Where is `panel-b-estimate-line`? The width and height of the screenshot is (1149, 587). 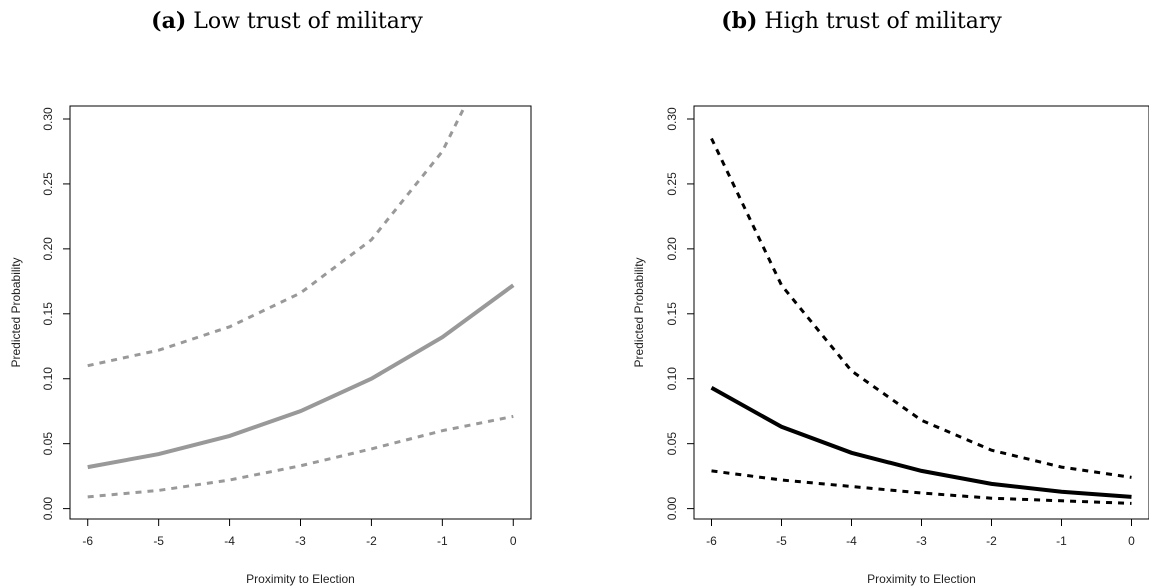 panel-b-estimate-line is located at coordinates (921, 442).